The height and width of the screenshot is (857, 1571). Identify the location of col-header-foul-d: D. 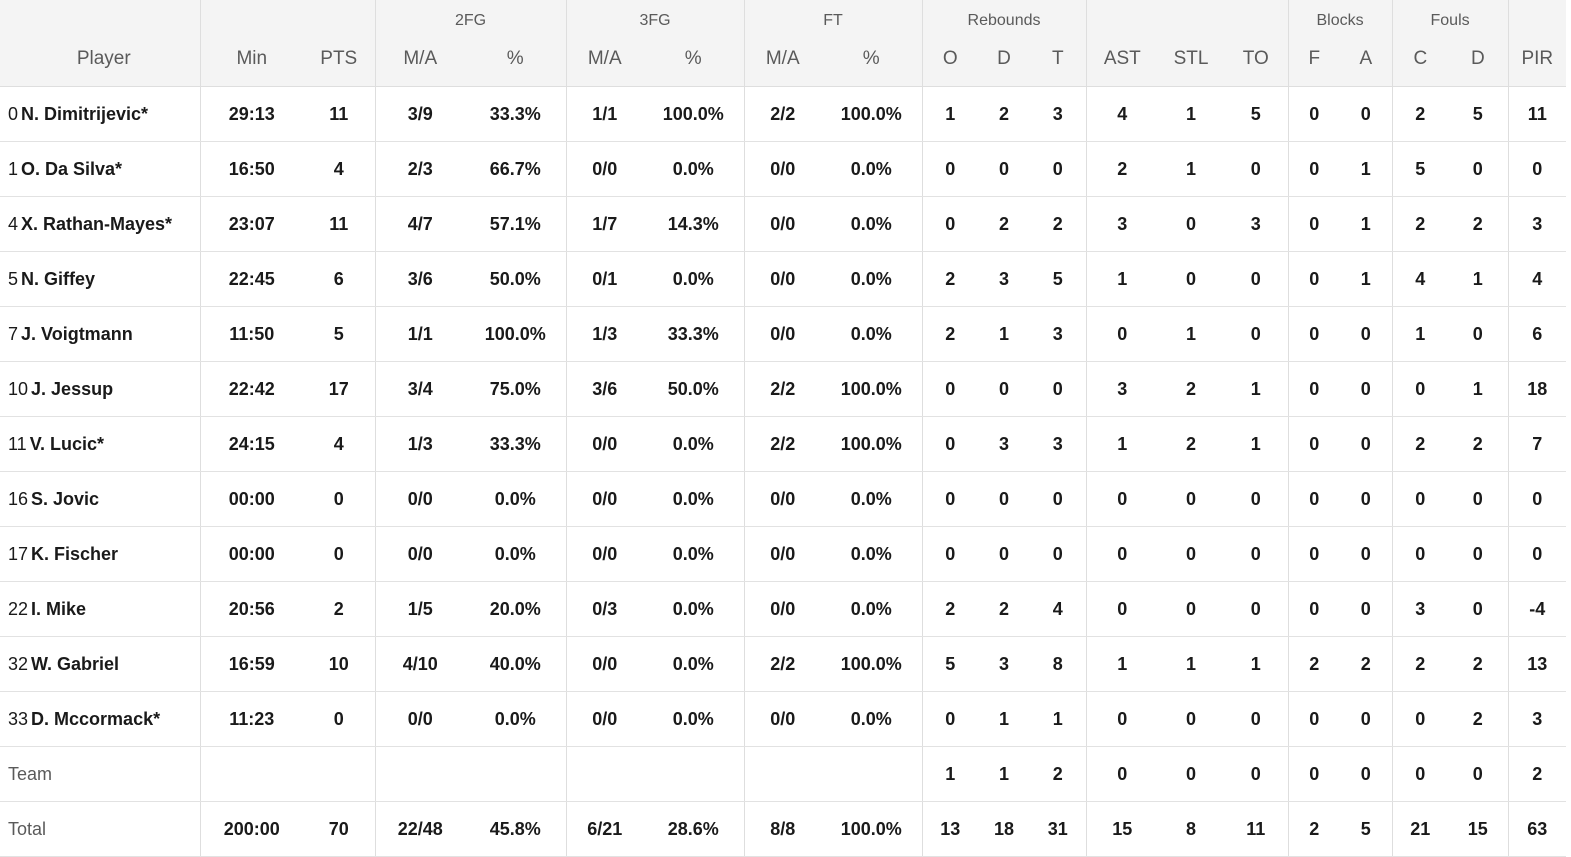
(1478, 59).